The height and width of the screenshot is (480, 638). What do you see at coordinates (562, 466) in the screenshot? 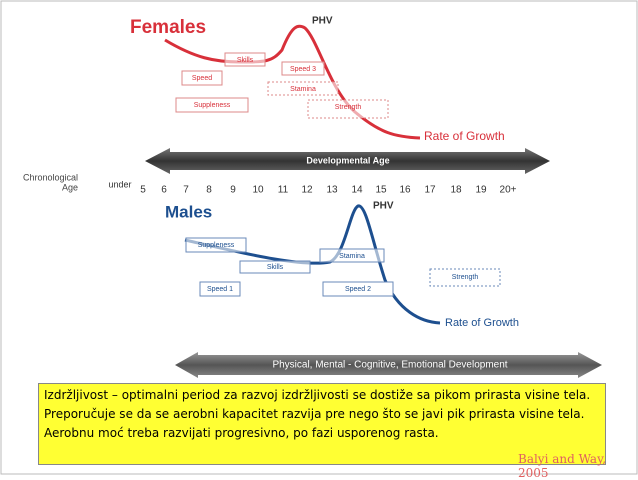
I see `credit: Balyi and Way, 2005` at bounding box center [562, 466].